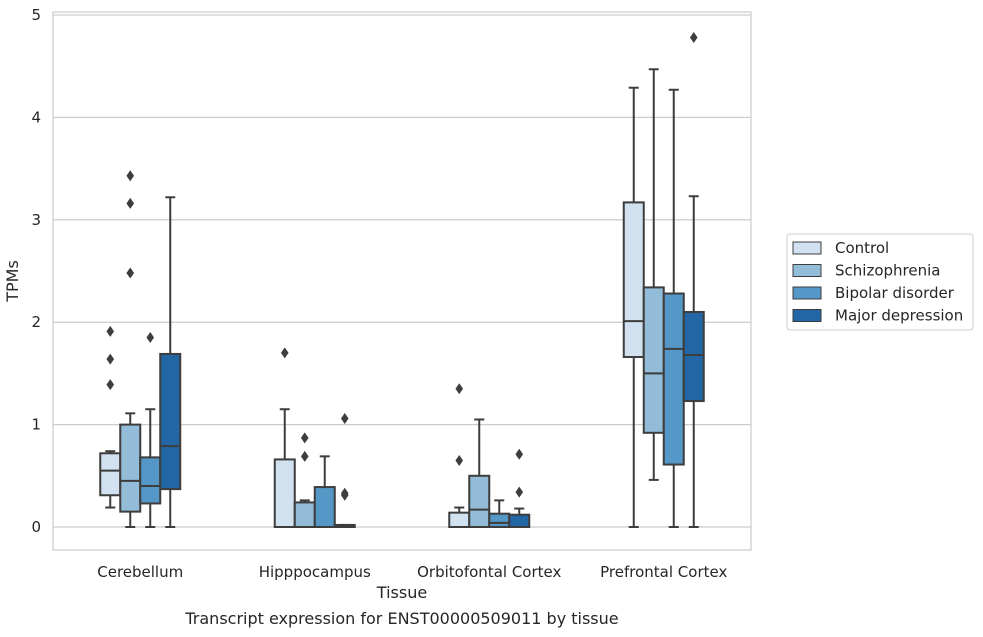 This screenshot has height=637, width=983. What do you see at coordinates (36, 322) in the screenshot?
I see `y-tick-label: 2` at bounding box center [36, 322].